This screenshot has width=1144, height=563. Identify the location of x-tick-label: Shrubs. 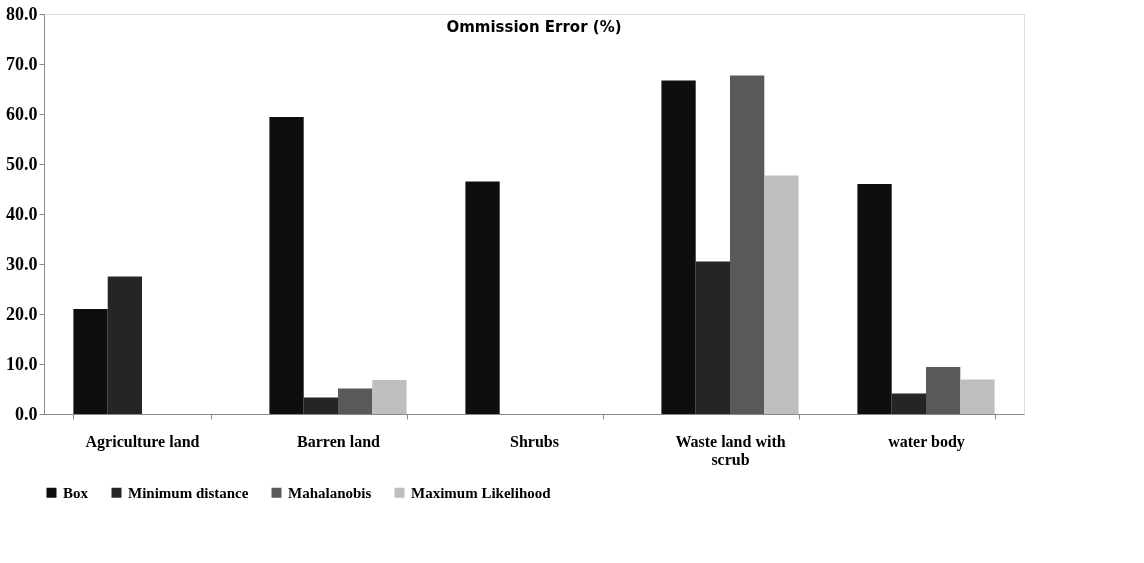
(534, 441).